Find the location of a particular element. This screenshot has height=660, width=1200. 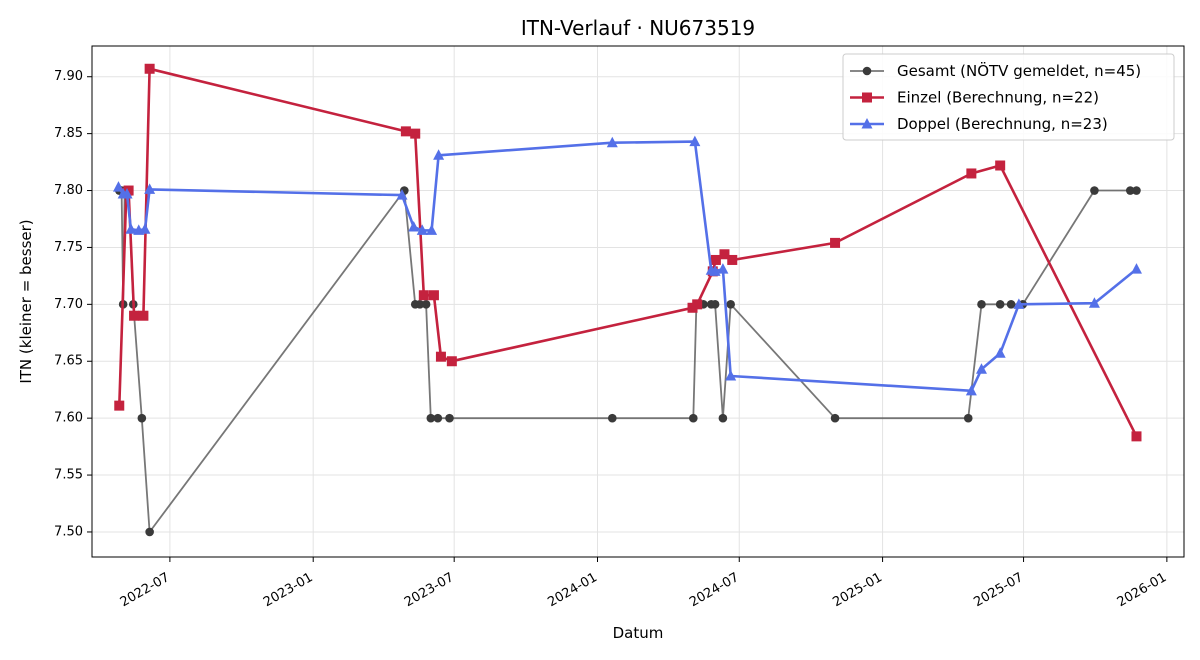

legend-entry: Einzel (Berechnung, n=22) is located at coordinates (974, 98).